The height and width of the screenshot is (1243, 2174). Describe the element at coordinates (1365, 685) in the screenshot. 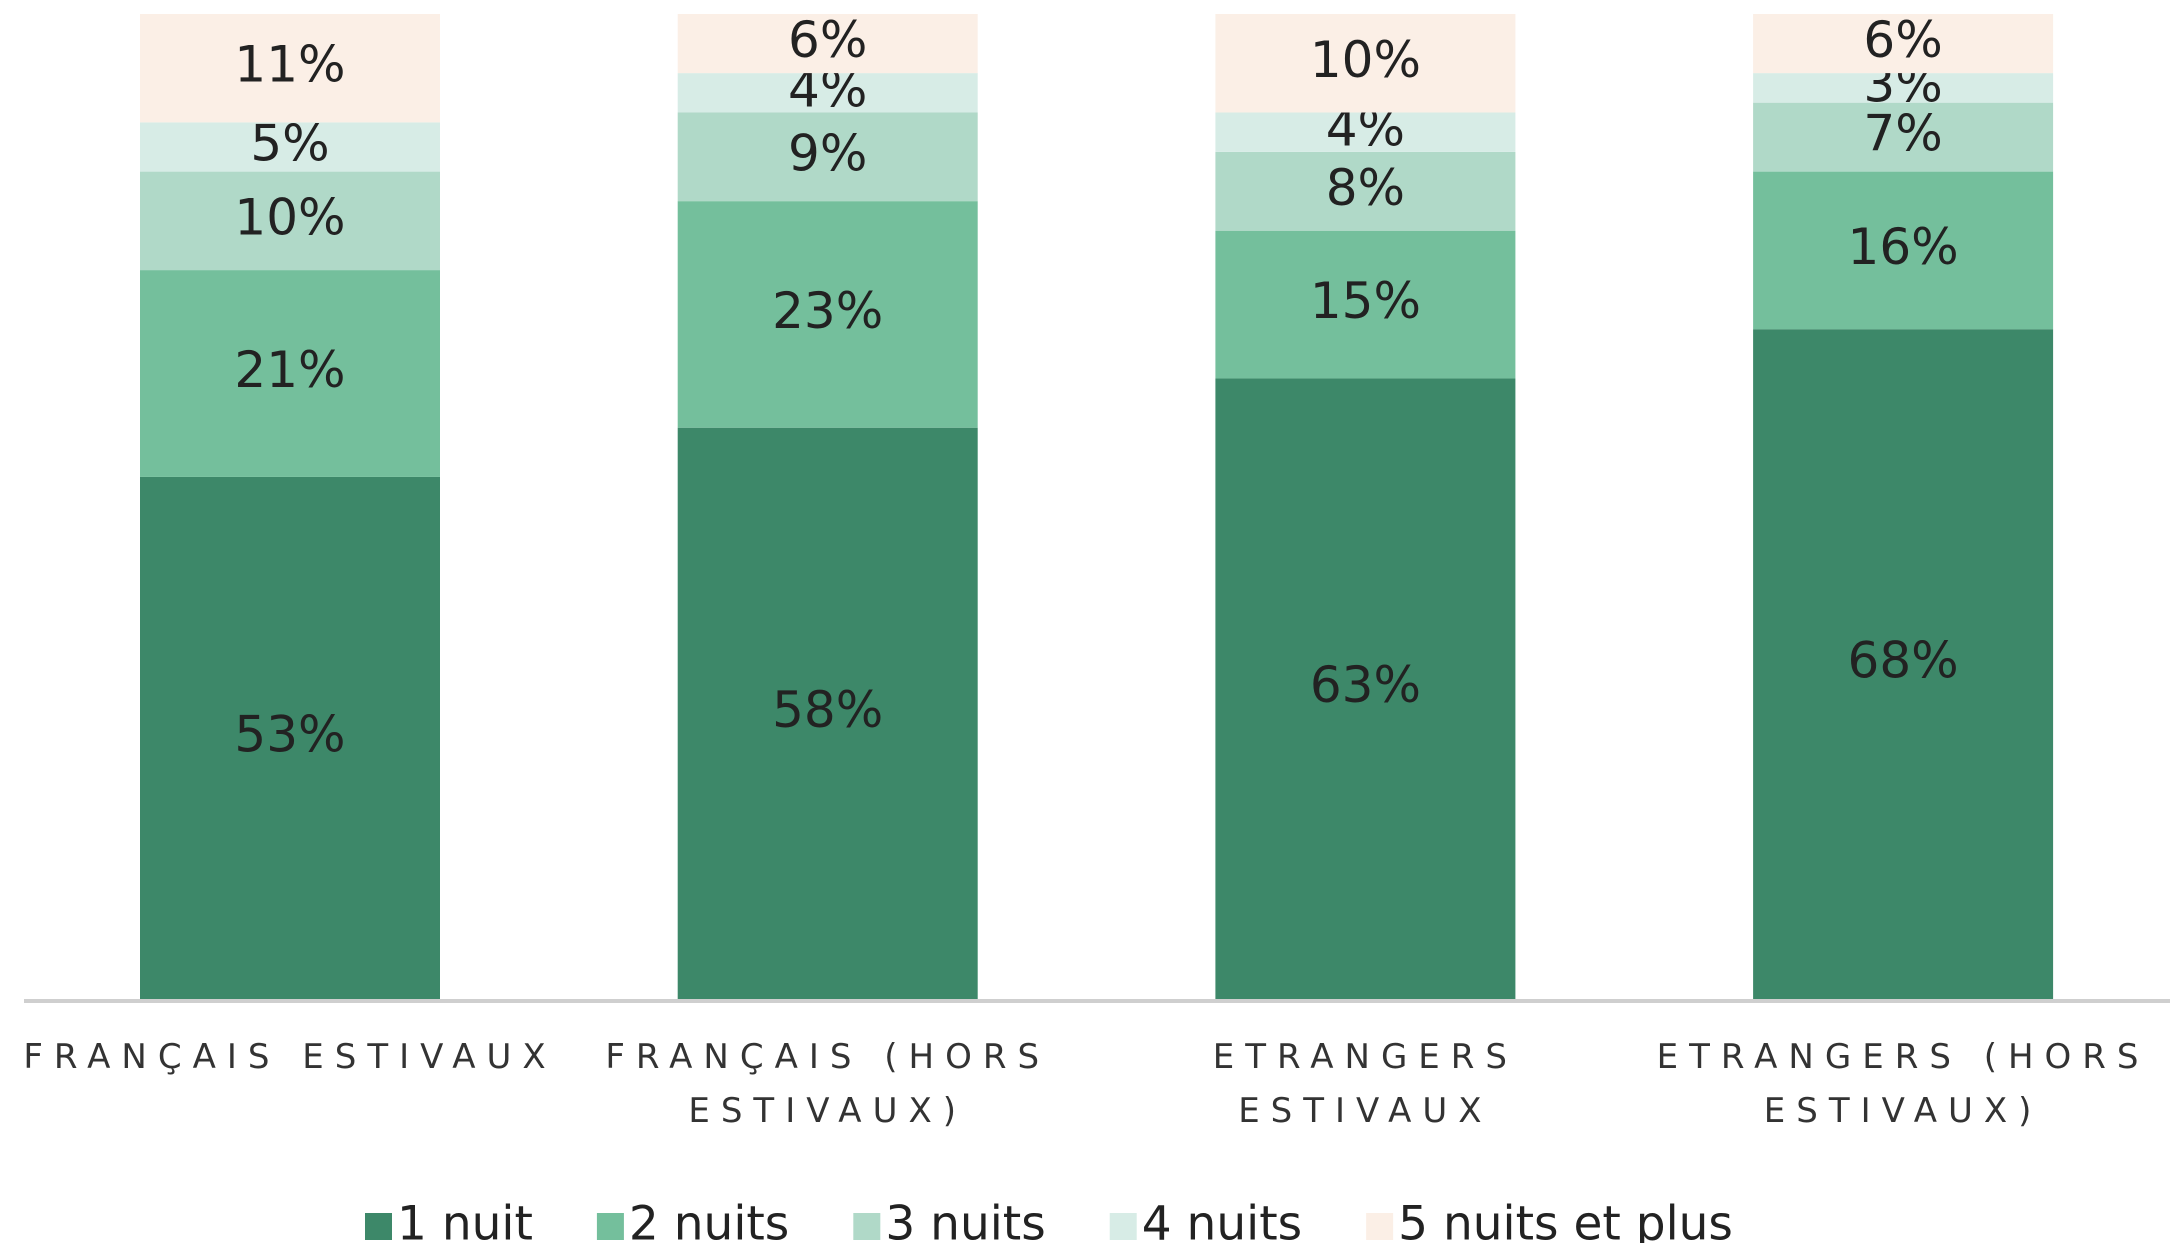

I see `value-label: 63%` at that location.